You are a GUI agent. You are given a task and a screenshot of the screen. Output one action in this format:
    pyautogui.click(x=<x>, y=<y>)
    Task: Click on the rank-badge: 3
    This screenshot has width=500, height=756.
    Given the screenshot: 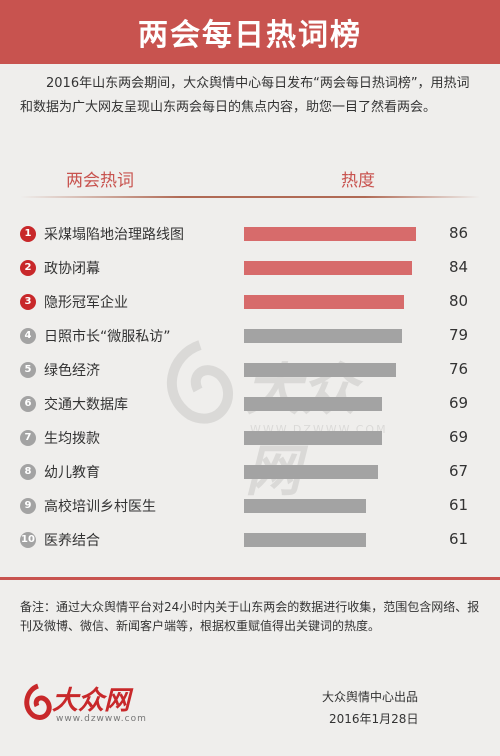 What is the action you would take?
    pyautogui.click(x=28, y=302)
    